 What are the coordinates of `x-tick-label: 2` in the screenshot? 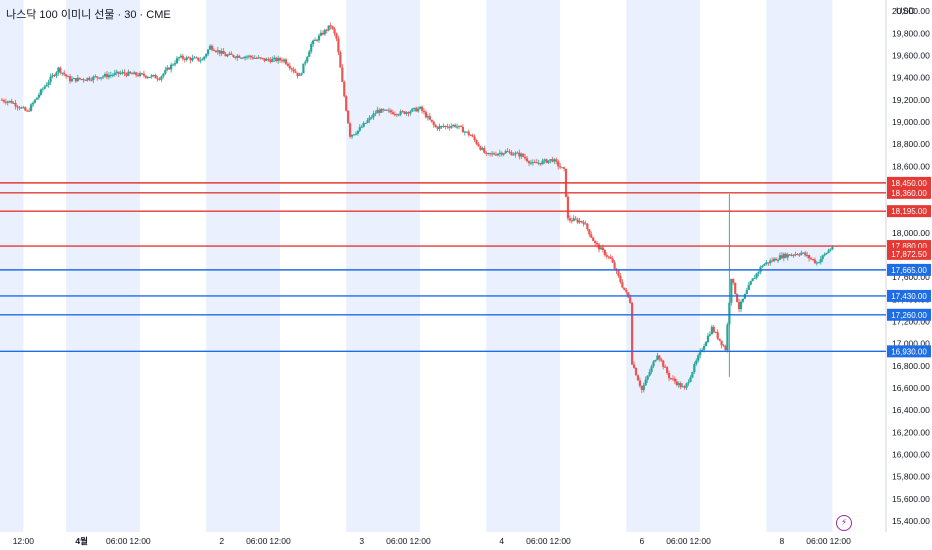 It's located at (221, 541).